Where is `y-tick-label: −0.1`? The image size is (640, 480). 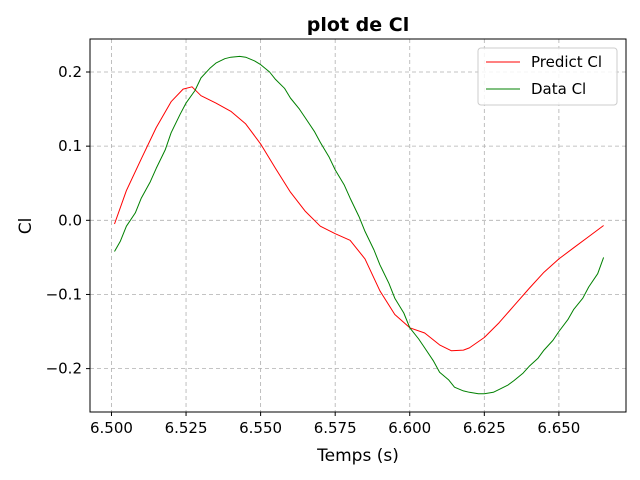 y-tick-label: −0.1 is located at coordinates (64, 294).